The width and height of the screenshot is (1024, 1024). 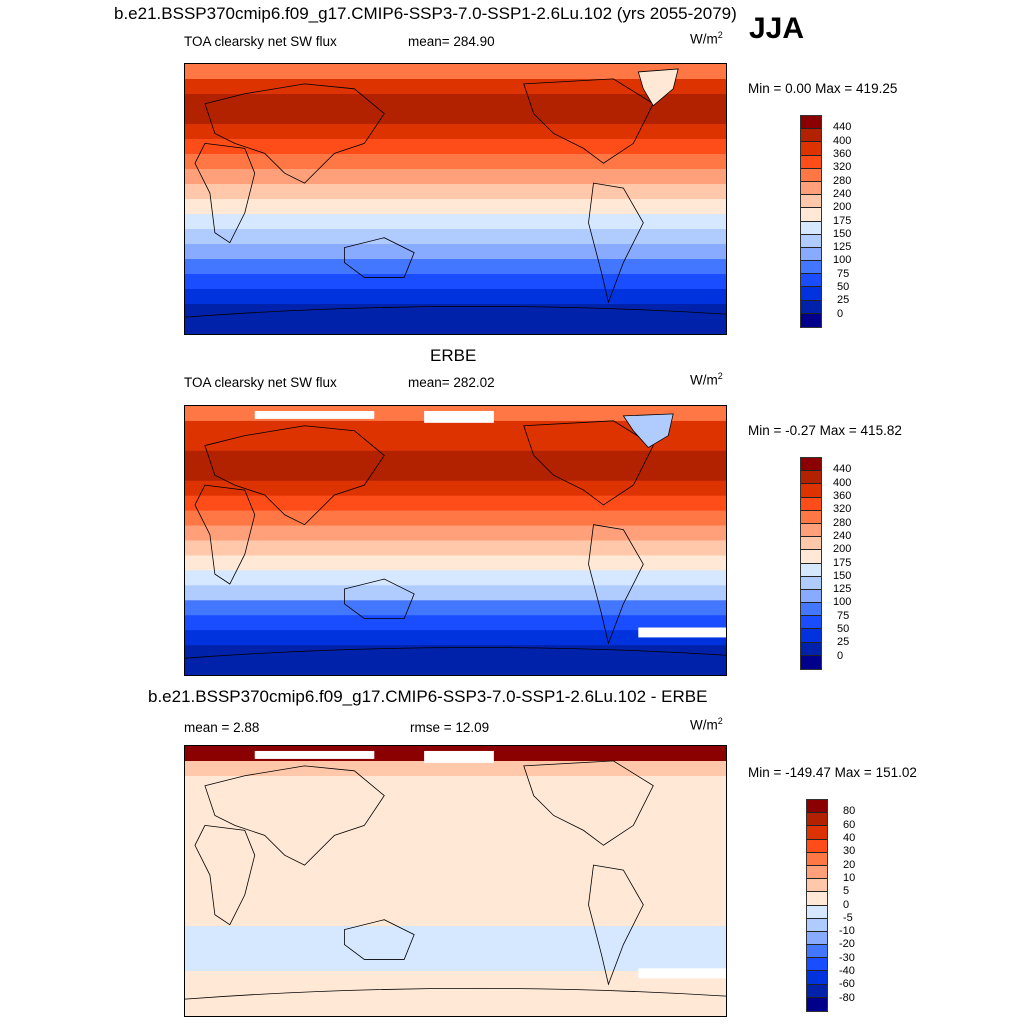 I want to click on colorbar-tick-label: -80, so click(x=847, y=997).